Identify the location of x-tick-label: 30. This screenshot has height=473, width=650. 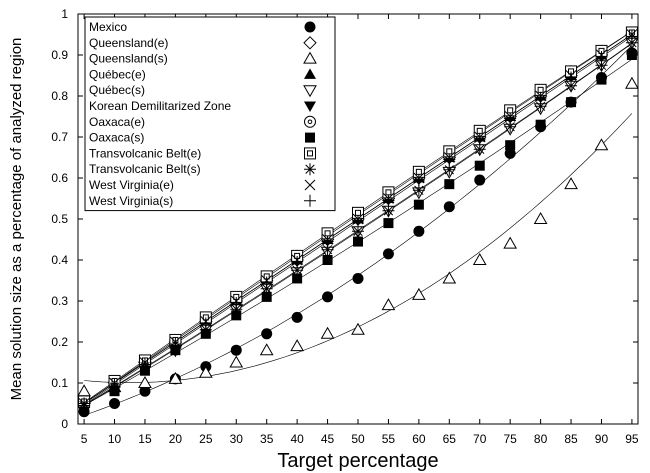
(237, 439).